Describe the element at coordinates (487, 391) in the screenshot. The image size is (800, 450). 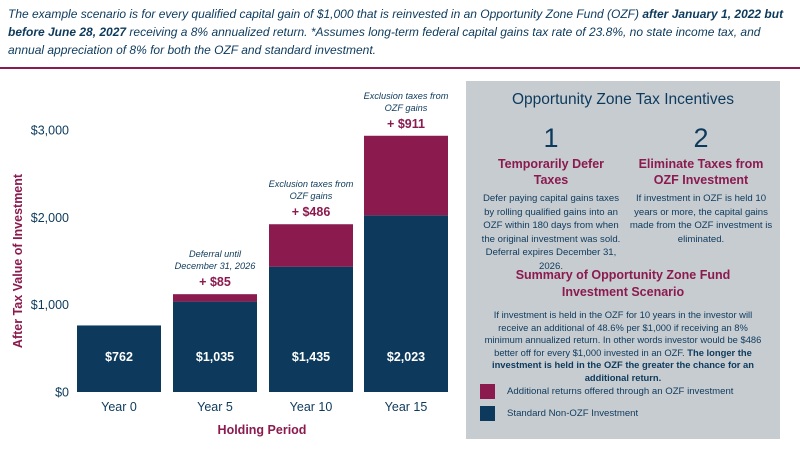
I see `legend-swatch-maroon` at that location.